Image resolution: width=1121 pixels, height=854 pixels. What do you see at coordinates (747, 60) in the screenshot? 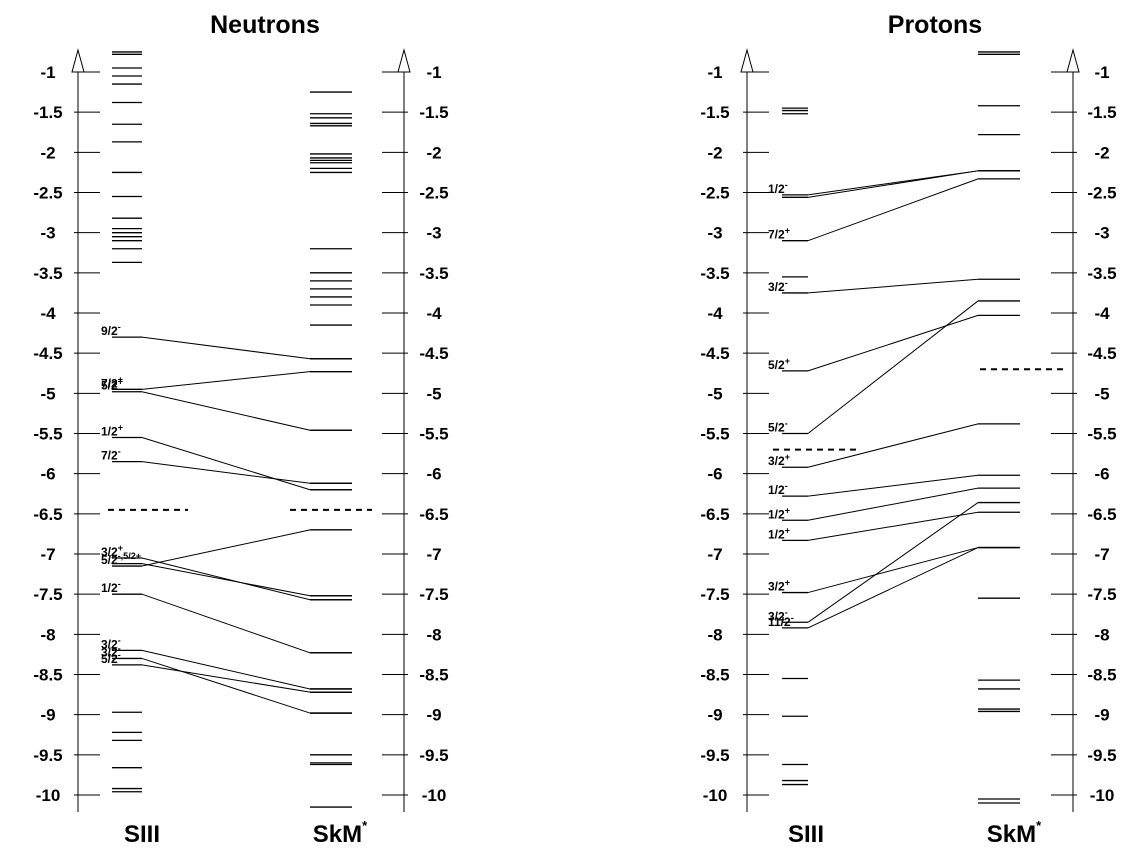
I see `left-y-axis-arrow-icon` at bounding box center [747, 60].